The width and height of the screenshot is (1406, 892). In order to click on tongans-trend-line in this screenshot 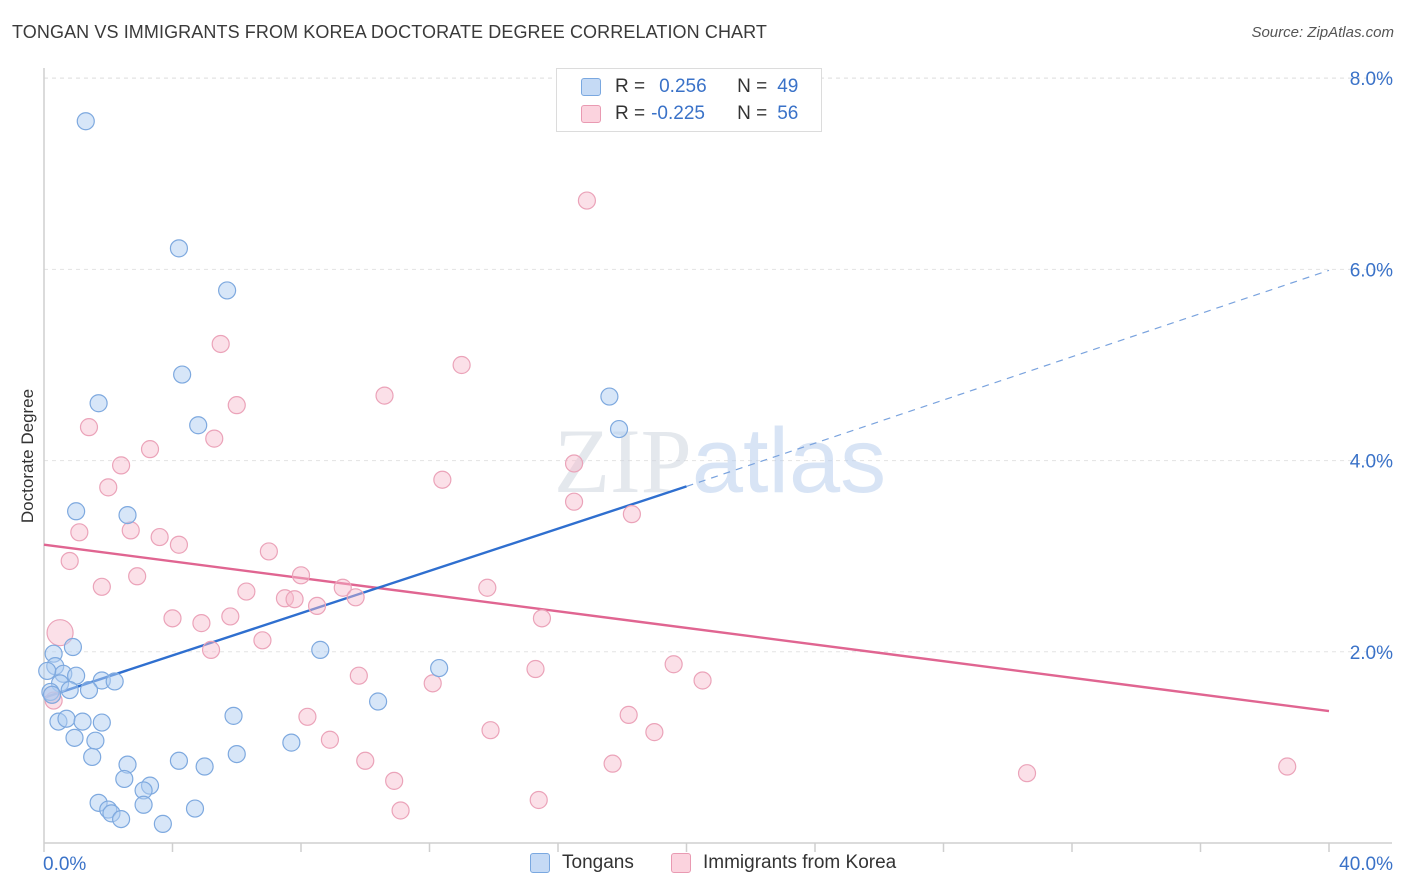, I will do `click(365, 592)`.